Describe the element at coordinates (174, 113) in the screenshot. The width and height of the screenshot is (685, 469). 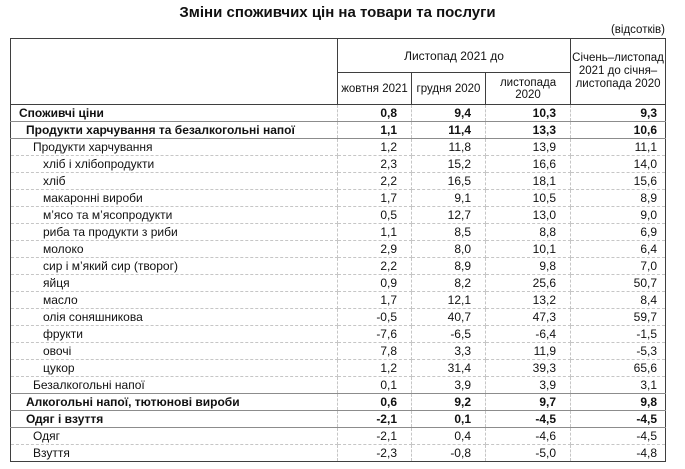
I see `row-label: Споживчі ціни` at that location.